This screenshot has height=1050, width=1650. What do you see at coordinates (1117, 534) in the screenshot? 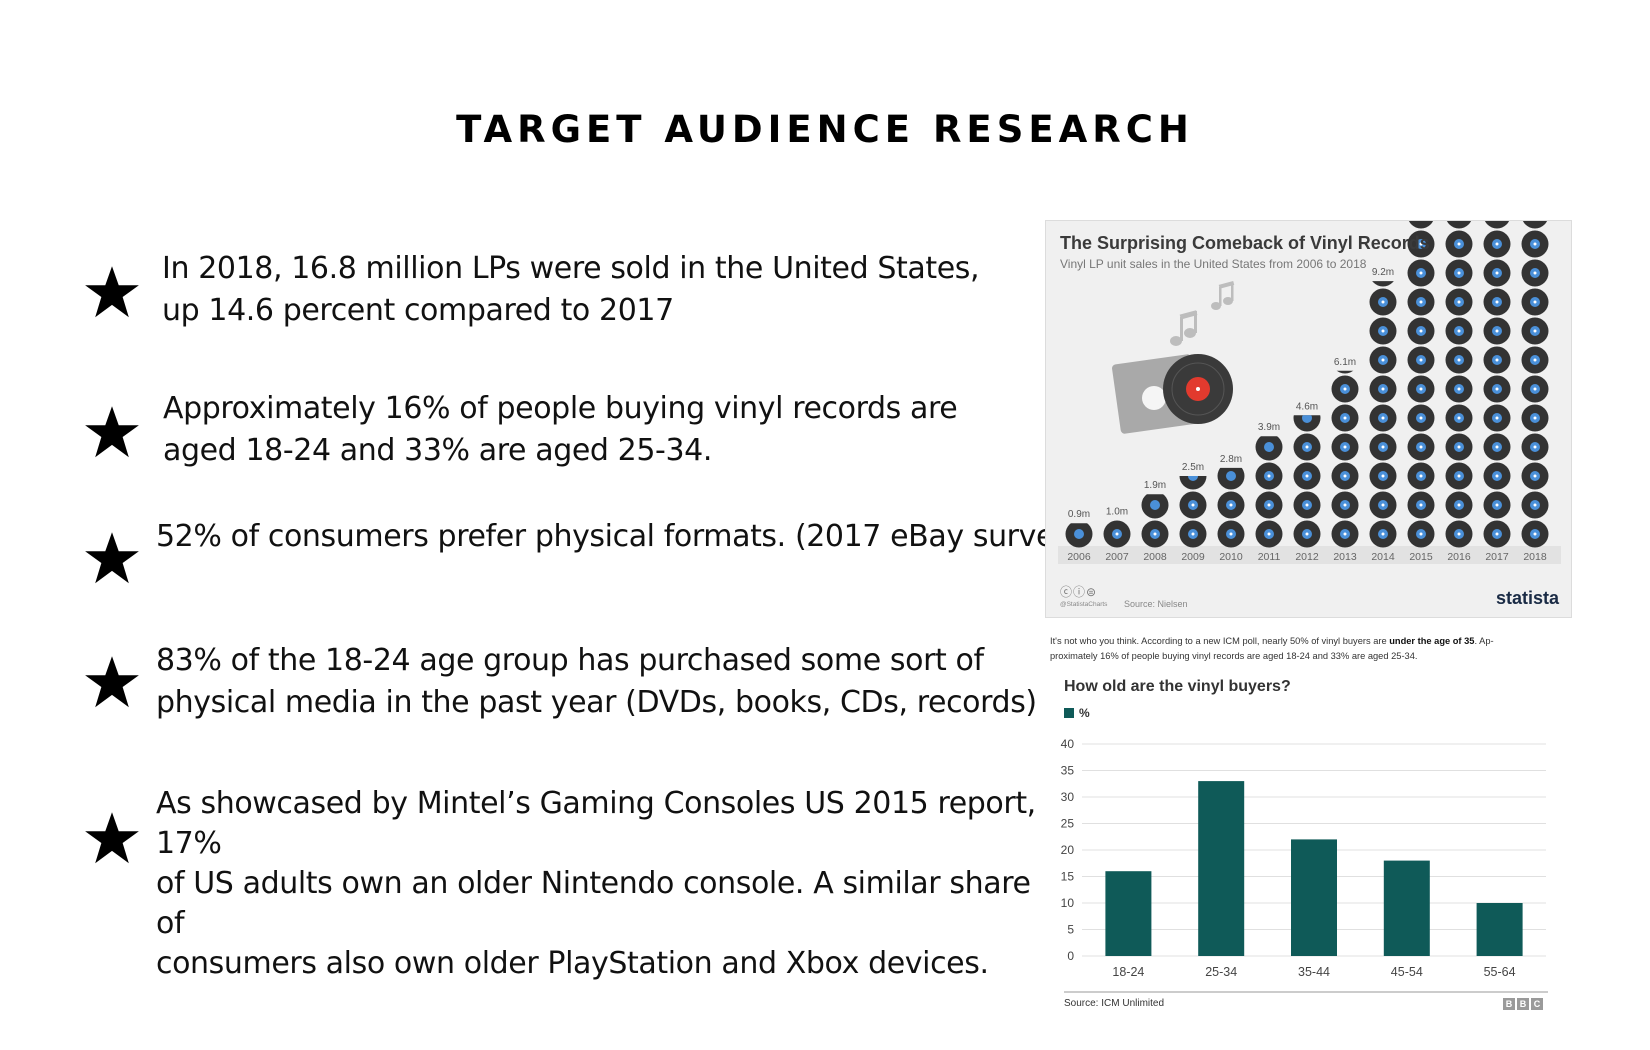
I see `bar-2007` at bounding box center [1117, 534].